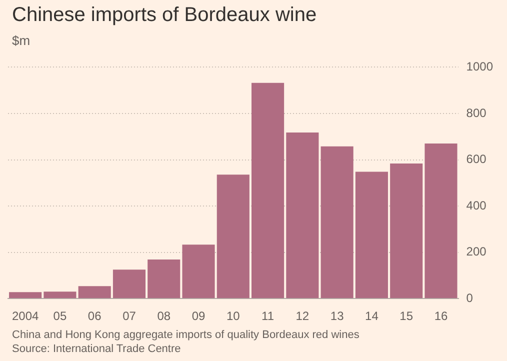  What do you see at coordinates (199, 316) in the screenshot?
I see `x-tick-label: 09` at bounding box center [199, 316].